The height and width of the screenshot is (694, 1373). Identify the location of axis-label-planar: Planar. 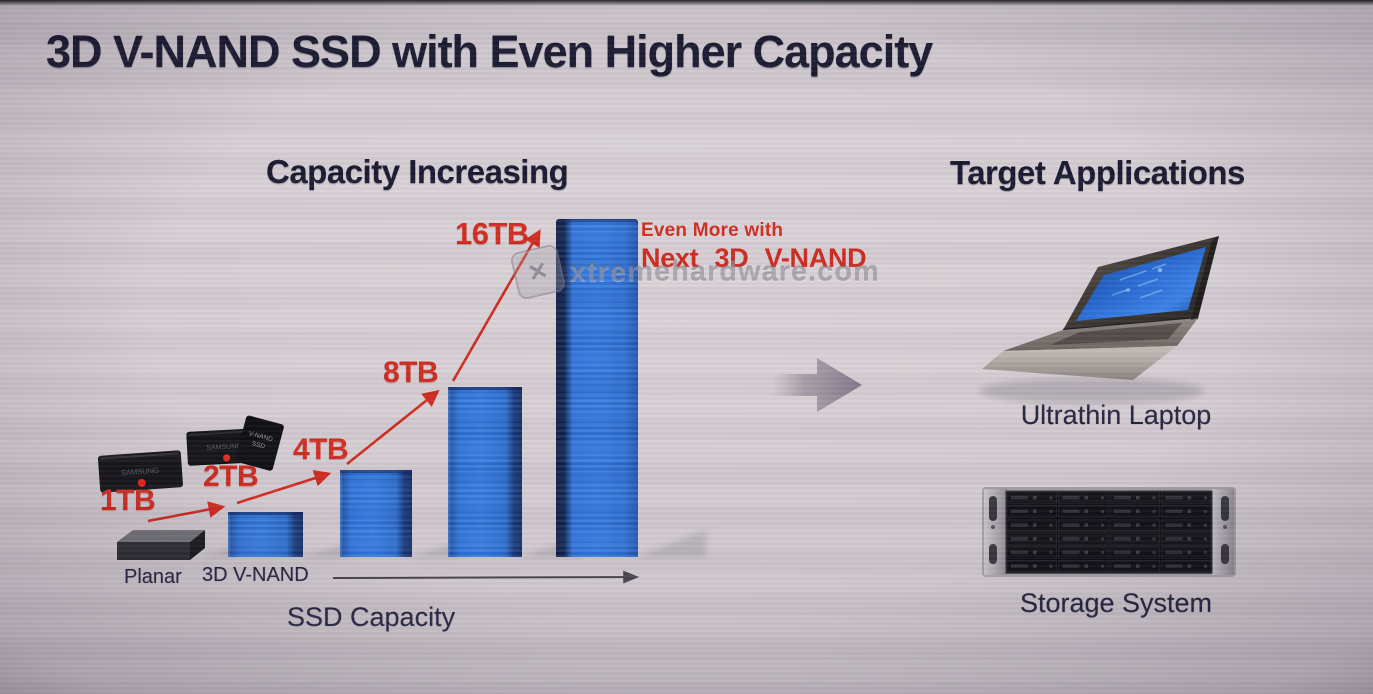
(153, 577).